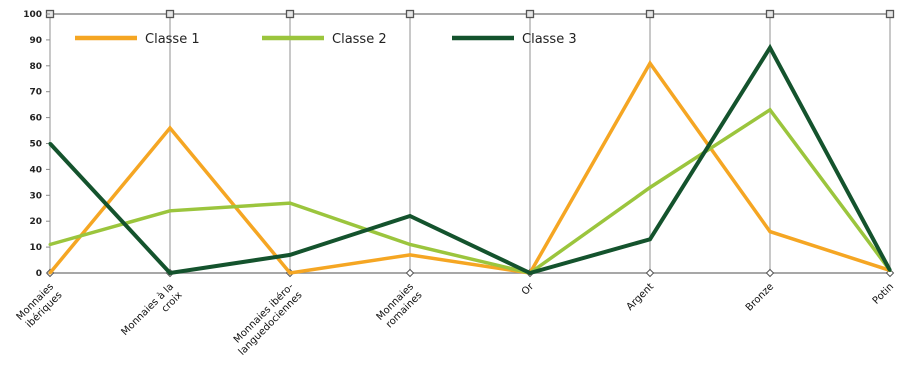 This screenshot has width=900, height=369. Describe the element at coordinates (35, 119) in the screenshot. I see `y-tick-label: 60` at that location.